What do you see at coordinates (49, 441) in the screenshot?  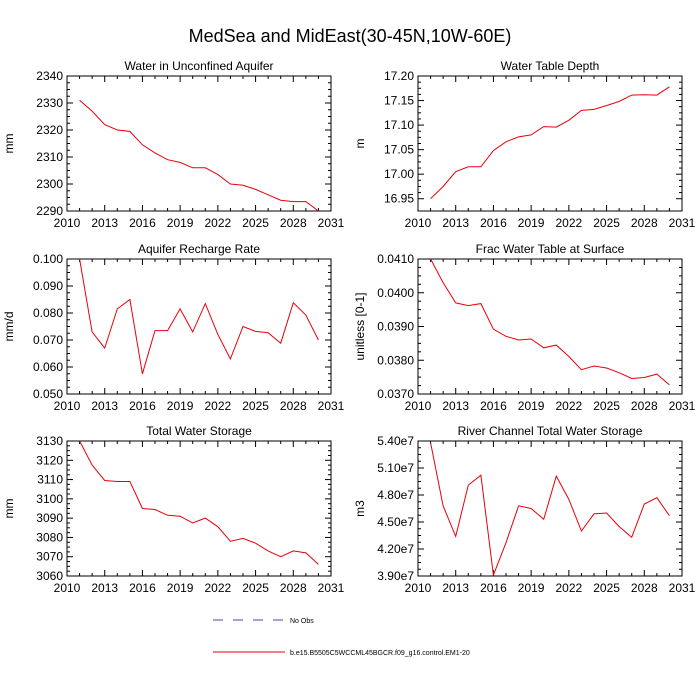 I see `y-tick-label: 3130` at bounding box center [49, 441].